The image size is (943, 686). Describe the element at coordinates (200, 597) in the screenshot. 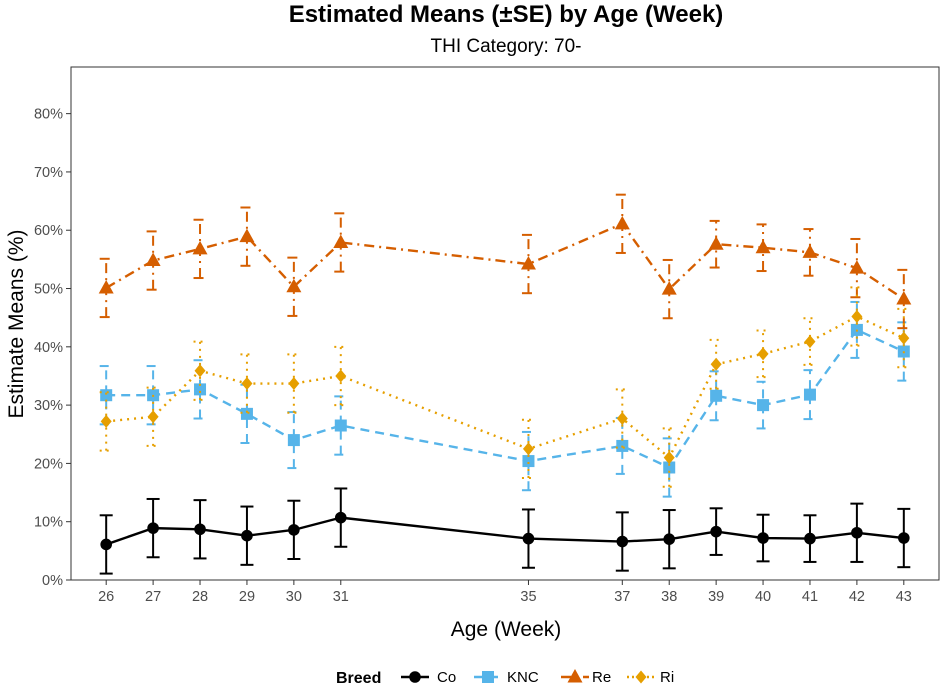

I see `x-tick-label: 28` at that location.